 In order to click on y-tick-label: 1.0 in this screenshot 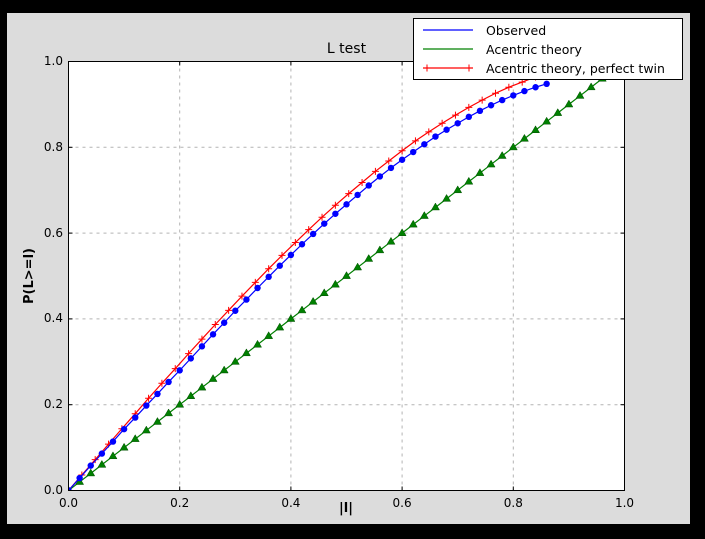, I will do `click(53, 61)`.